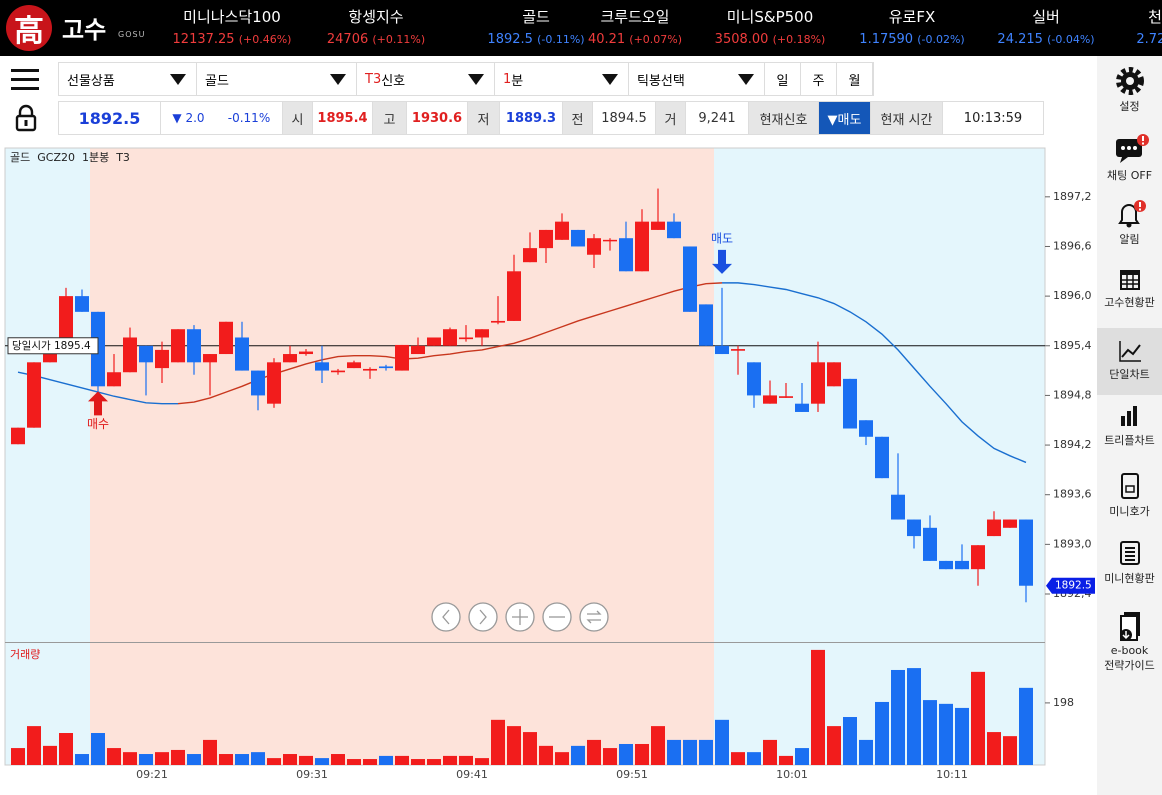 Image resolution: width=1162 pixels, height=795 pixels. I want to click on sidebar-item: 알림, so click(1129, 223).